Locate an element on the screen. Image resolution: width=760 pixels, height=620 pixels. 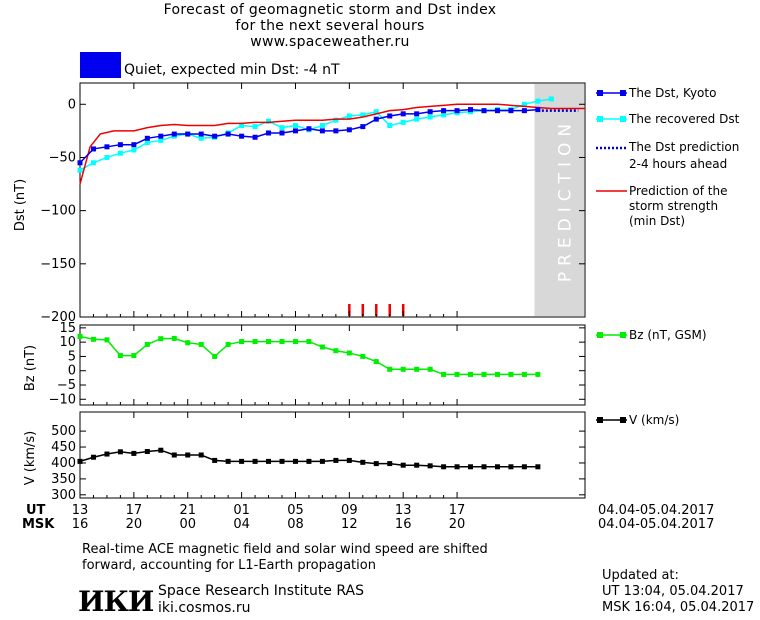
title-line-3: www.spaceweather.ru is located at coordinates (330, 42).